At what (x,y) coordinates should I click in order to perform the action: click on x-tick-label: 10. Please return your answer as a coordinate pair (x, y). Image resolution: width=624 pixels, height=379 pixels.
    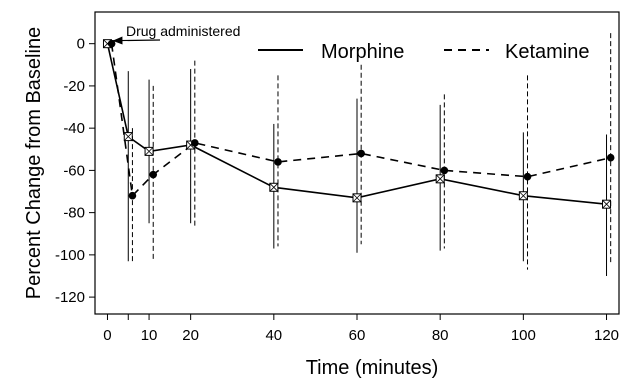
    Looking at the image, I should click on (149, 335).